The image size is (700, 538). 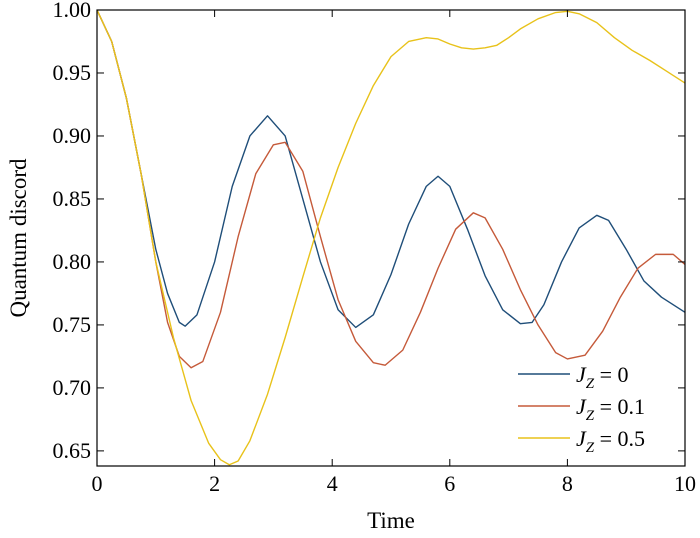 I want to click on legend-item: JZ = 0.1, so click(x=581, y=409).